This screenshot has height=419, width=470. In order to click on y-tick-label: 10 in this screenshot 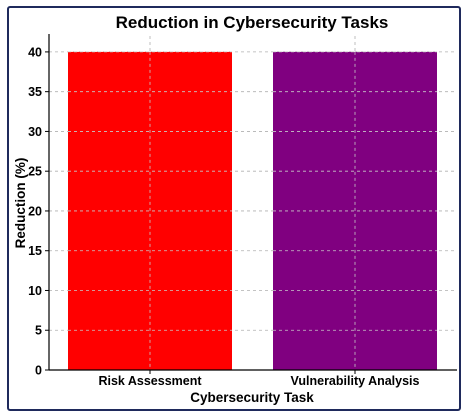, I will do `click(35, 291)`.